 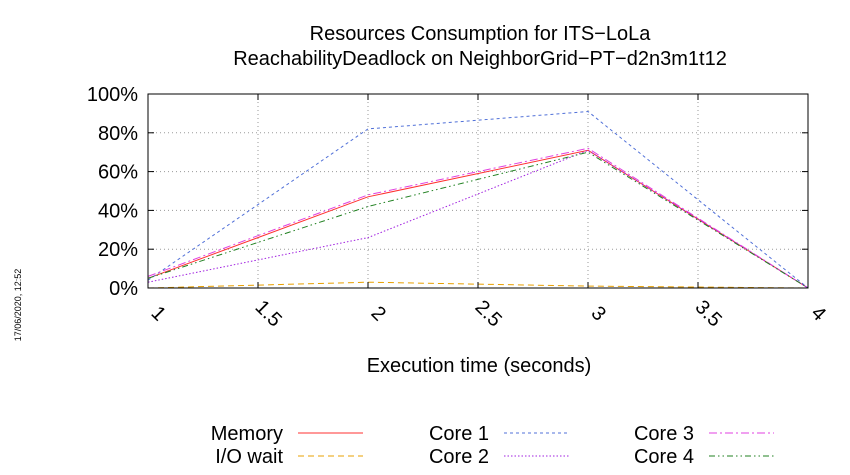 I want to click on y-tick-label: 0%, so click(x=123, y=289).